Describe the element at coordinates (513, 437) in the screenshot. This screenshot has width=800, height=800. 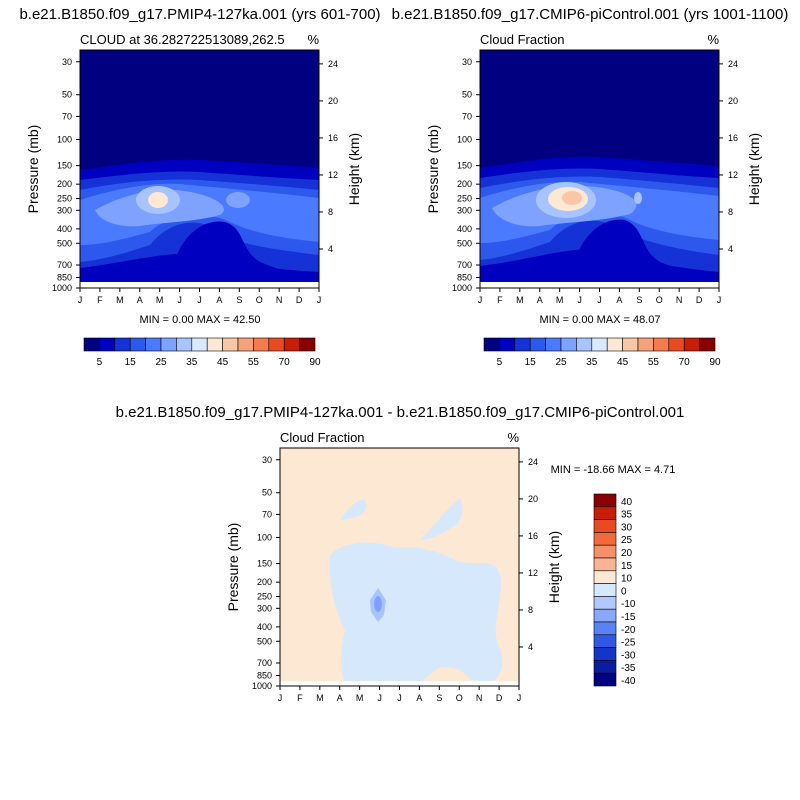
I see `panel-3-units: %` at that location.